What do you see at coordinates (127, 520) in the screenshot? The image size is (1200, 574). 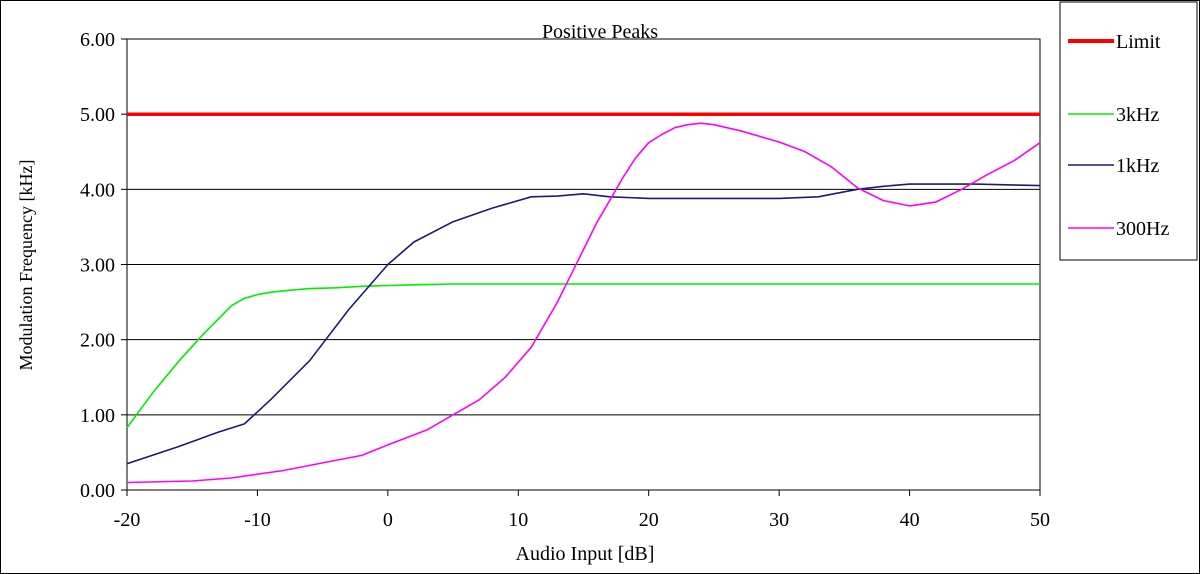 I see `x-tick-label: -20` at bounding box center [127, 520].